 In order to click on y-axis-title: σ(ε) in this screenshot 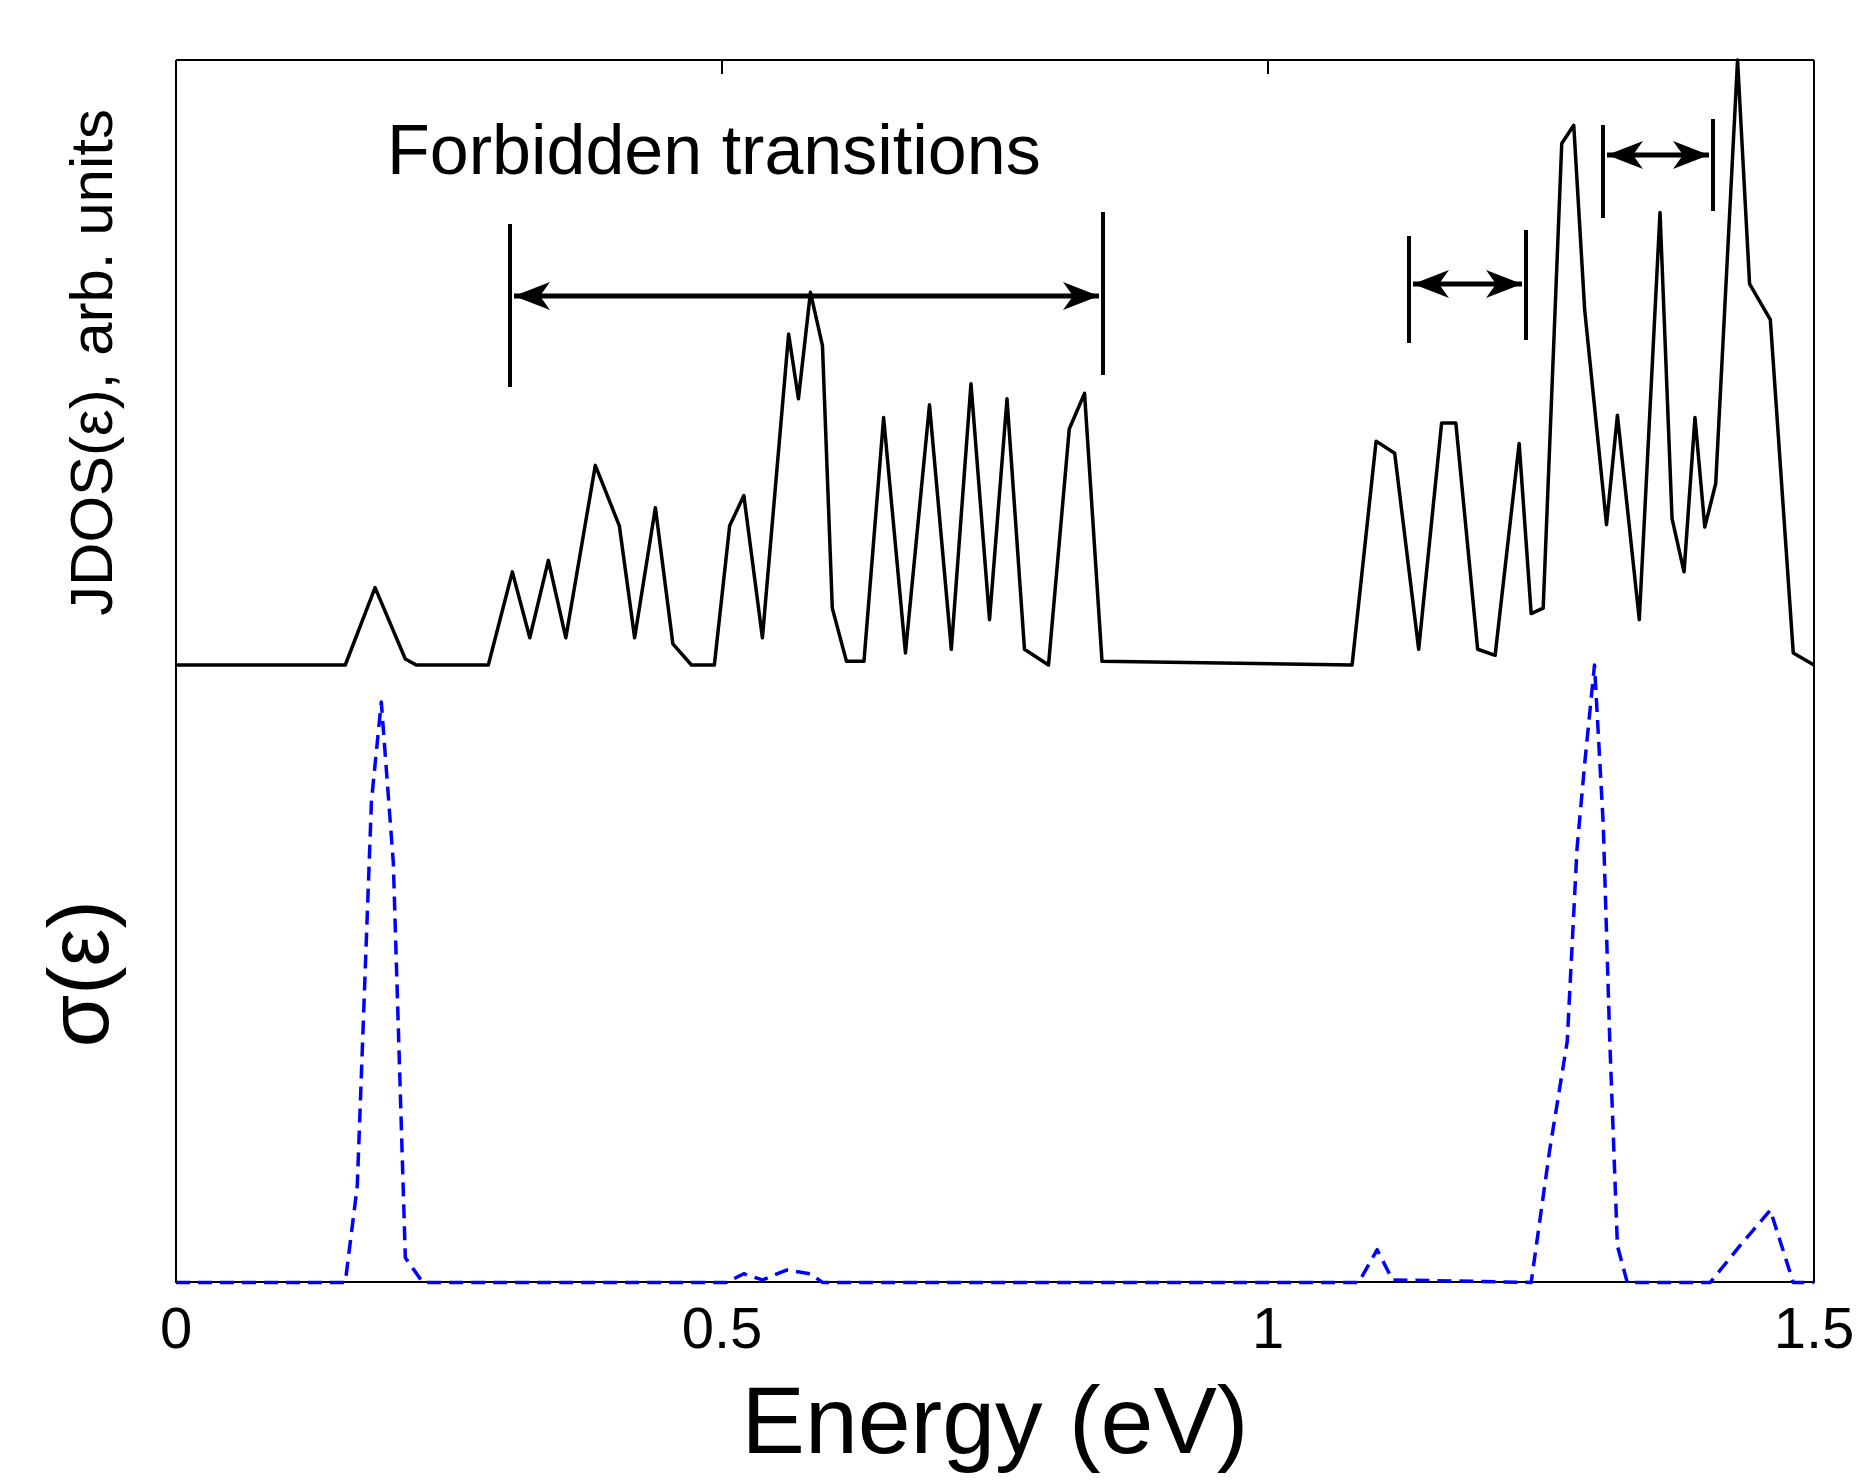, I will do `click(79, 974)`.